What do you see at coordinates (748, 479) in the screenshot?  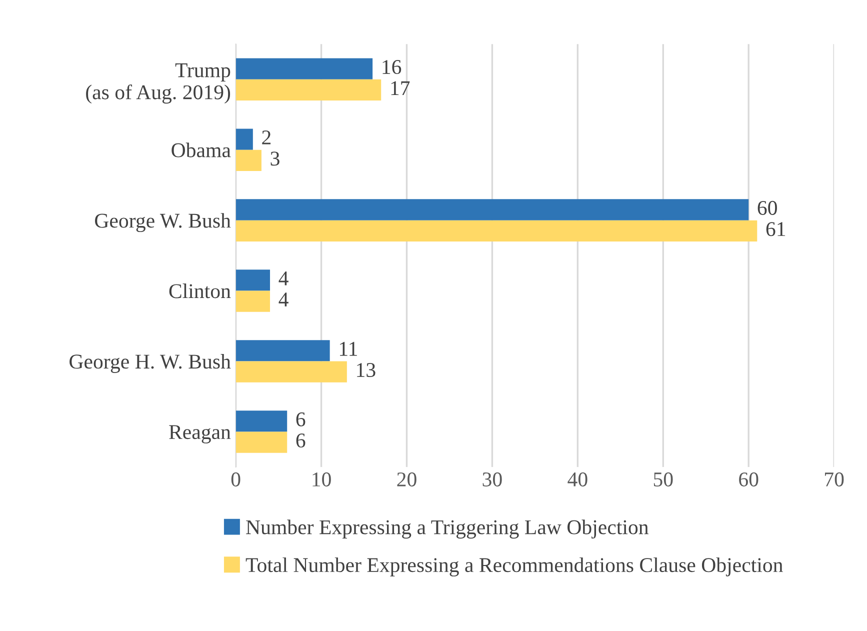 I see `x-tick-label: 60` at bounding box center [748, 479].